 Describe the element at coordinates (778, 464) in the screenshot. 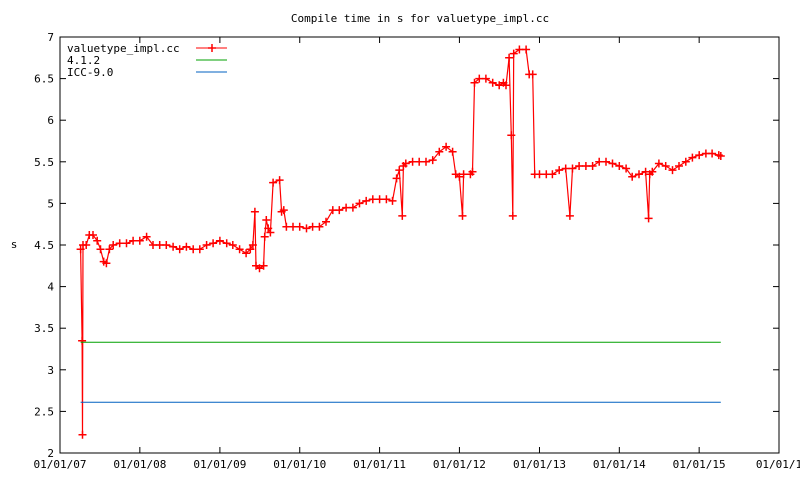

I see `x-tick-label: 01/01/1` at that location.